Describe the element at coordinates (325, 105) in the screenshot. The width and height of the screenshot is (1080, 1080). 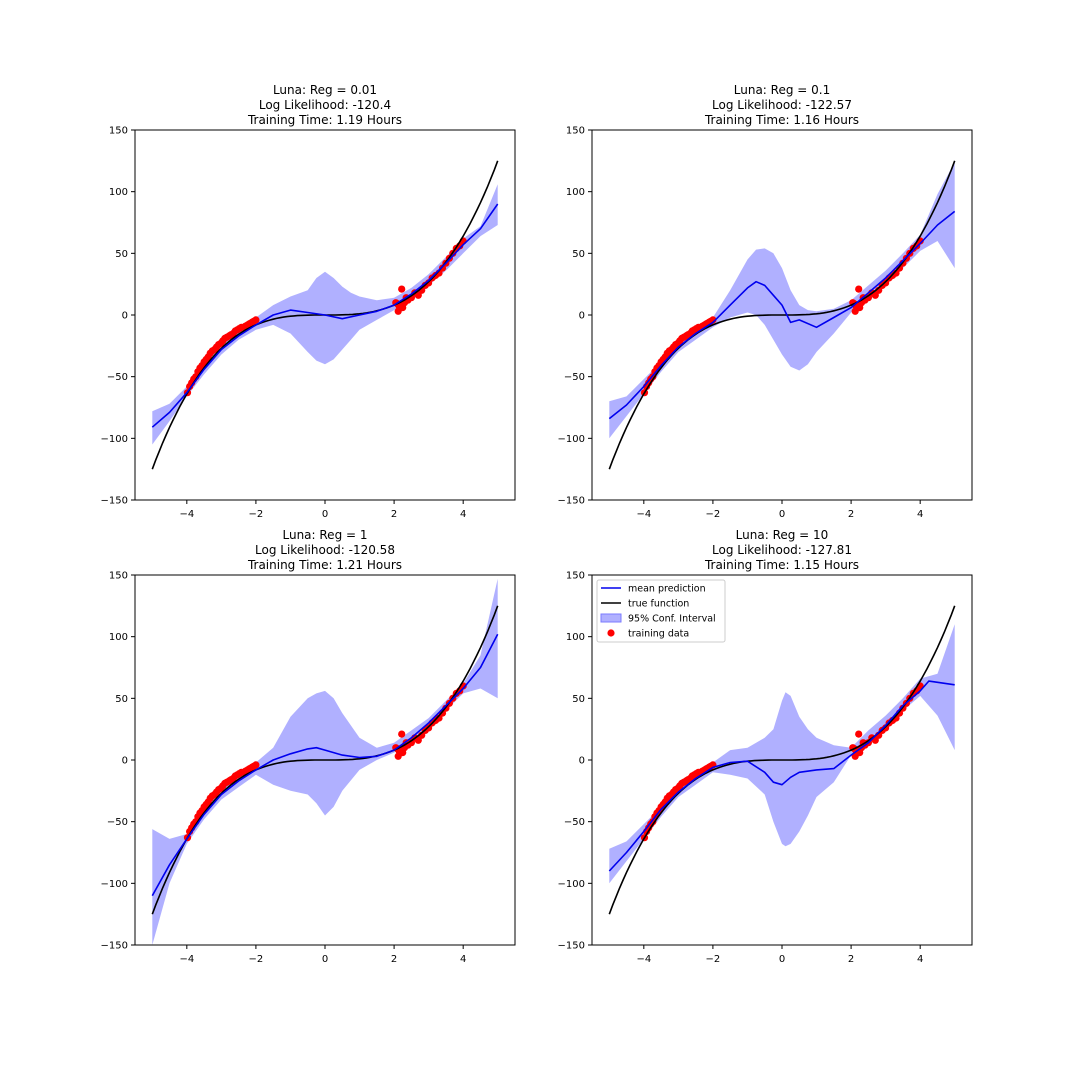
I see `subplot-title-line: Log Likelihood: -120.4` at that location.